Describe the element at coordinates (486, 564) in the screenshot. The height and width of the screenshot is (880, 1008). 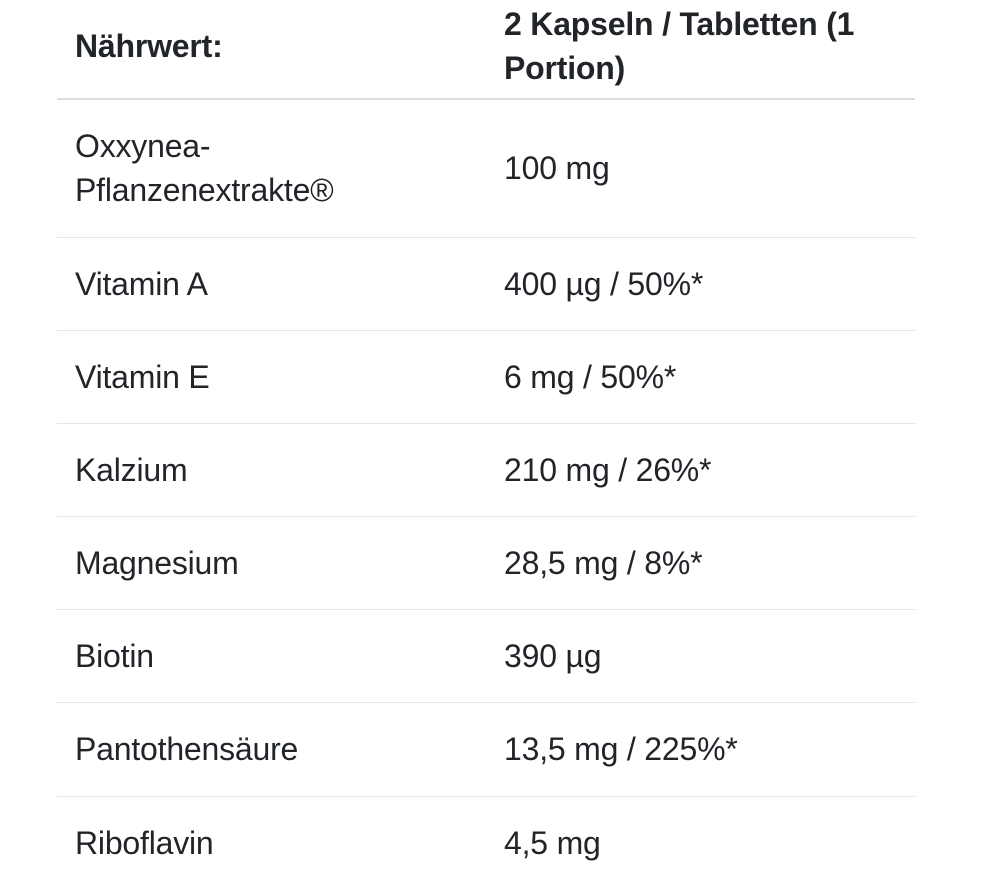
I see `table-row-magnesium: Magnesium 28,5 mg / 8%*` at that location.